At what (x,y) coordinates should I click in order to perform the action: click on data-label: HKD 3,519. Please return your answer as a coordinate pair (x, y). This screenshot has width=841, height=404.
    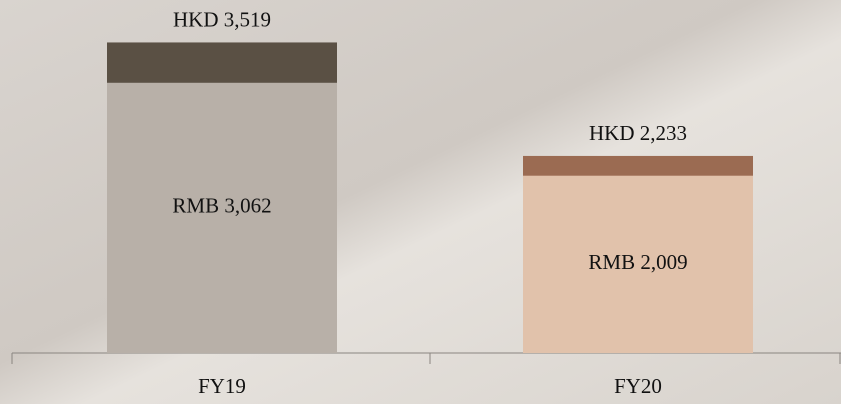
    Looking at the image, I should click on (222, 19).